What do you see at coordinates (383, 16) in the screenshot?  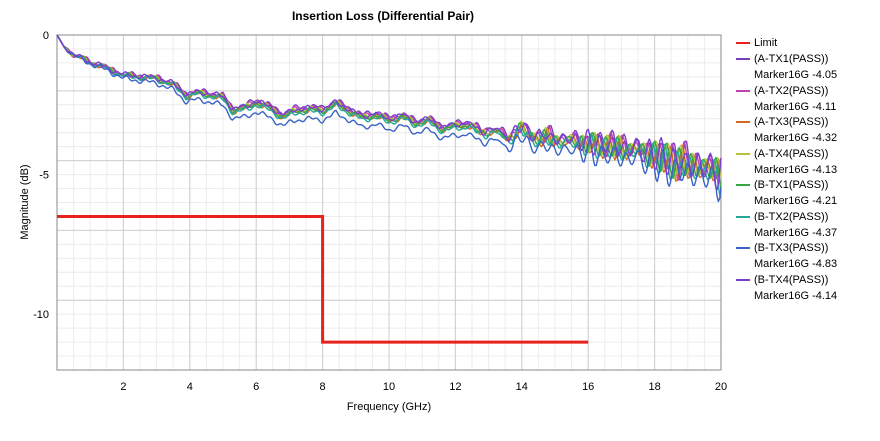 I see `chart-title: Insertion Loss (Differential Pair)` at bounding box center [383, 16].